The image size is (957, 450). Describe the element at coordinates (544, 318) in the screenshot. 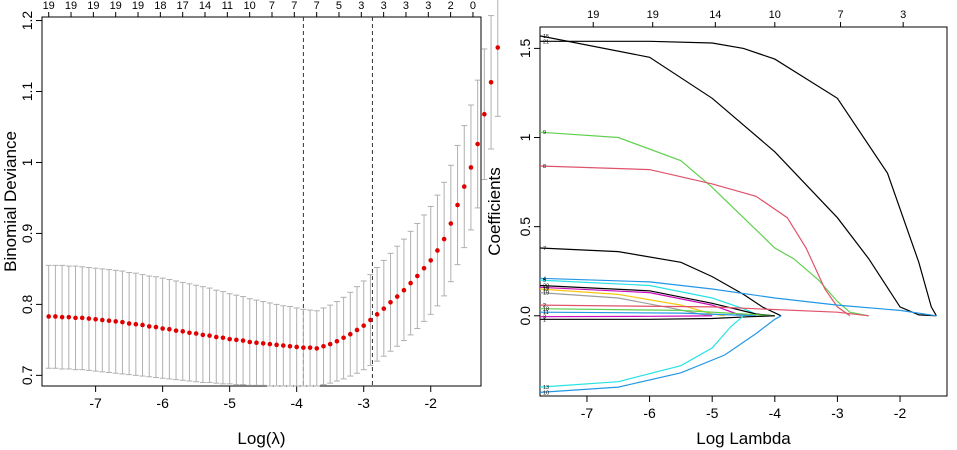

I see `coefficient-label-3: 3` at that location.